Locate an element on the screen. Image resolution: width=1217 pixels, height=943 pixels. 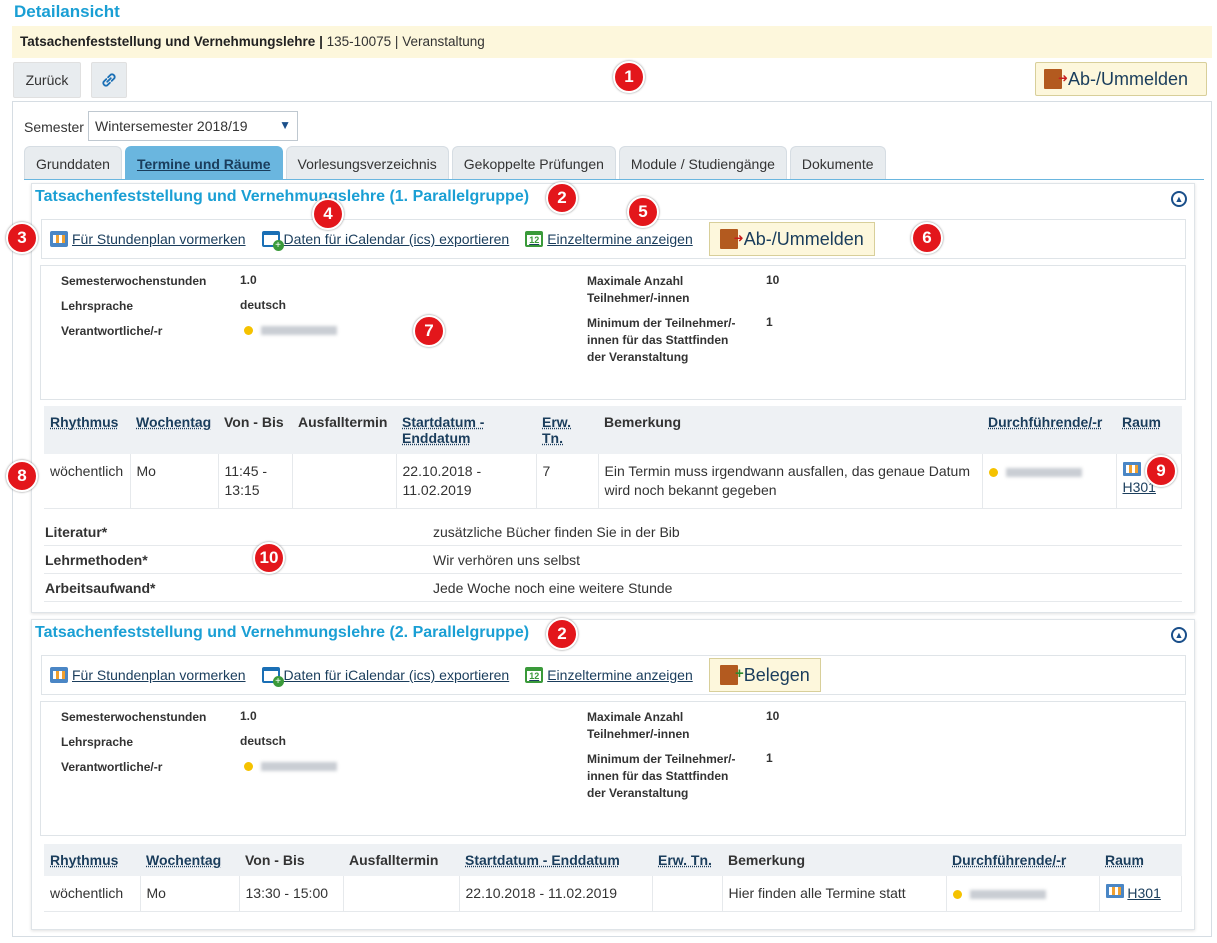
tab-dokumente: Dokumente is located at coordinates (837, 163).